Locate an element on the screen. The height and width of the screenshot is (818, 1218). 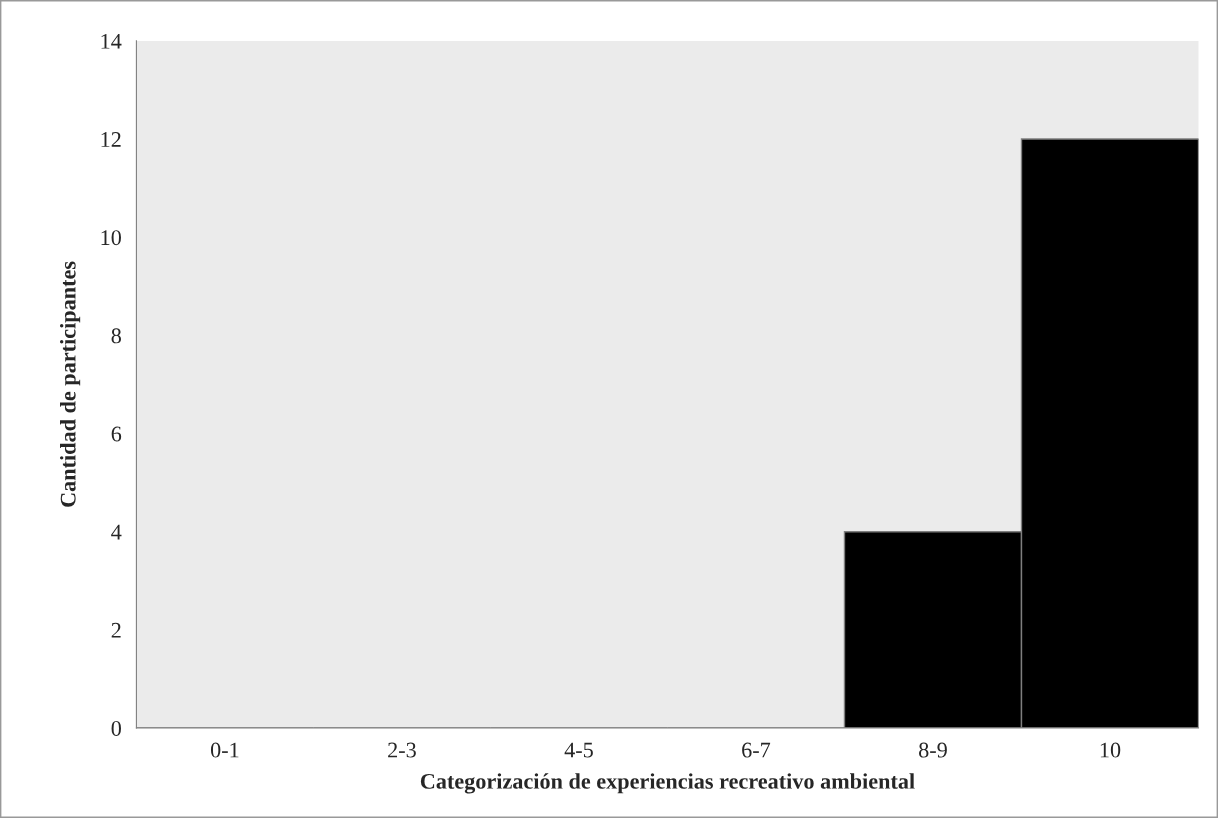
x-tick-label: 8-9 is located at coordinates (933, 750).